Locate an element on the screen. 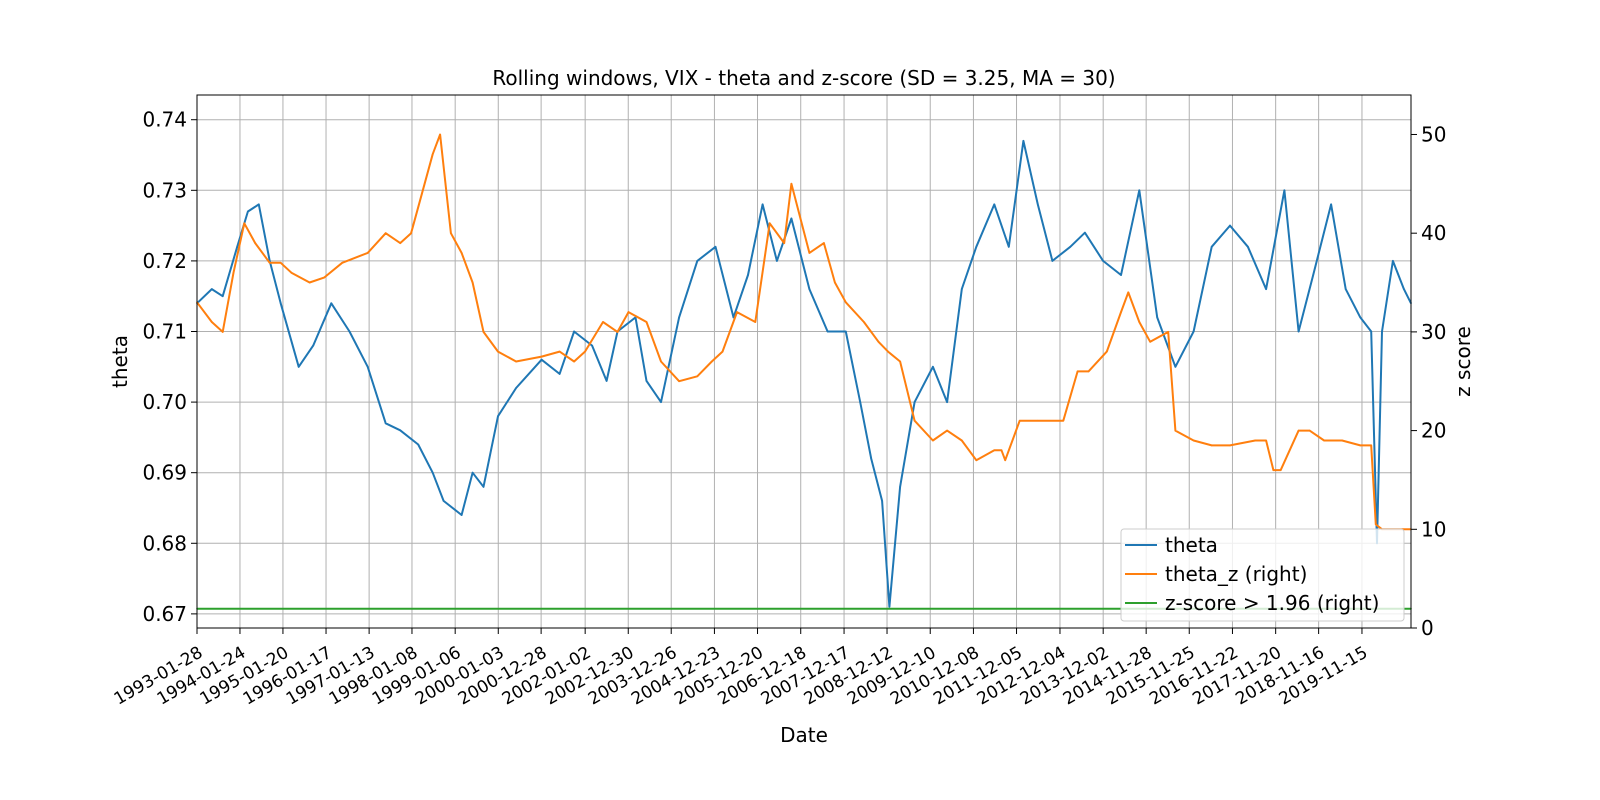 This screenshot has width=1600, height=800. y-tick-label: 0.74 is located at coordinates (164, 120).